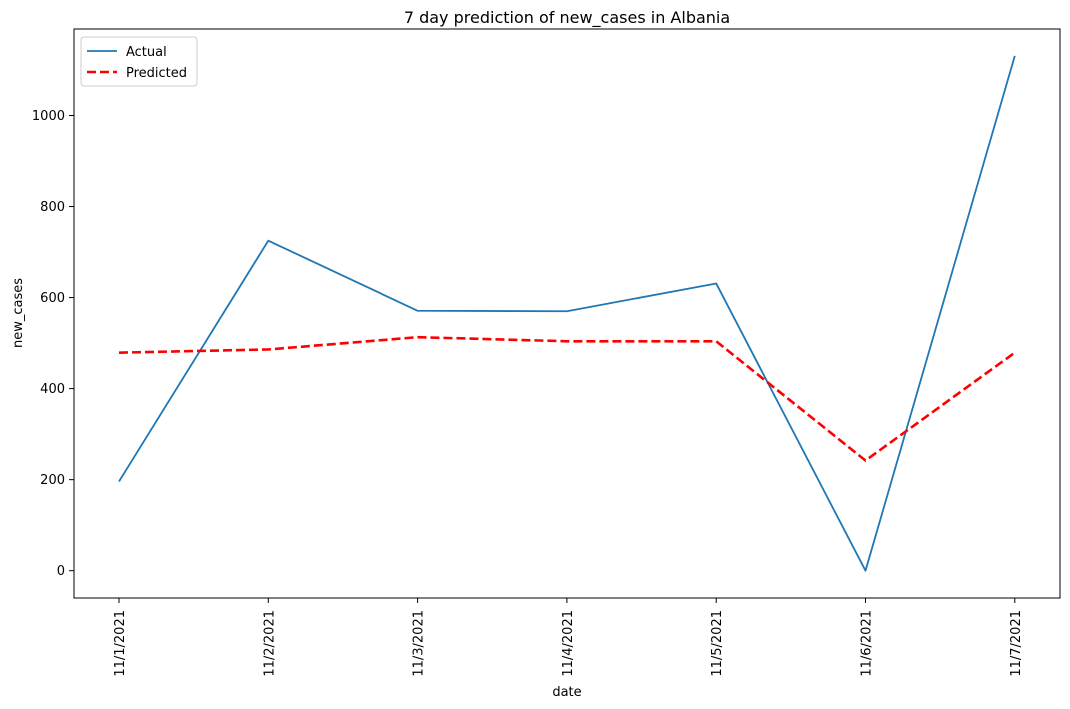 This screenshot has height=709, width=1070. Describe the element at coordinates (53, 344) in the screenshot. I see `y-axis: 0 200 400 600 800 1000` at that location.